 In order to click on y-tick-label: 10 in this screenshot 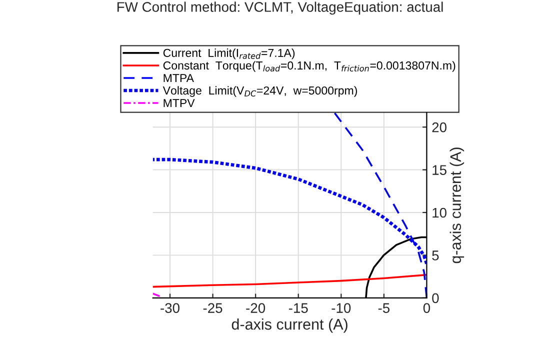, I will do `click(439, 213)`.